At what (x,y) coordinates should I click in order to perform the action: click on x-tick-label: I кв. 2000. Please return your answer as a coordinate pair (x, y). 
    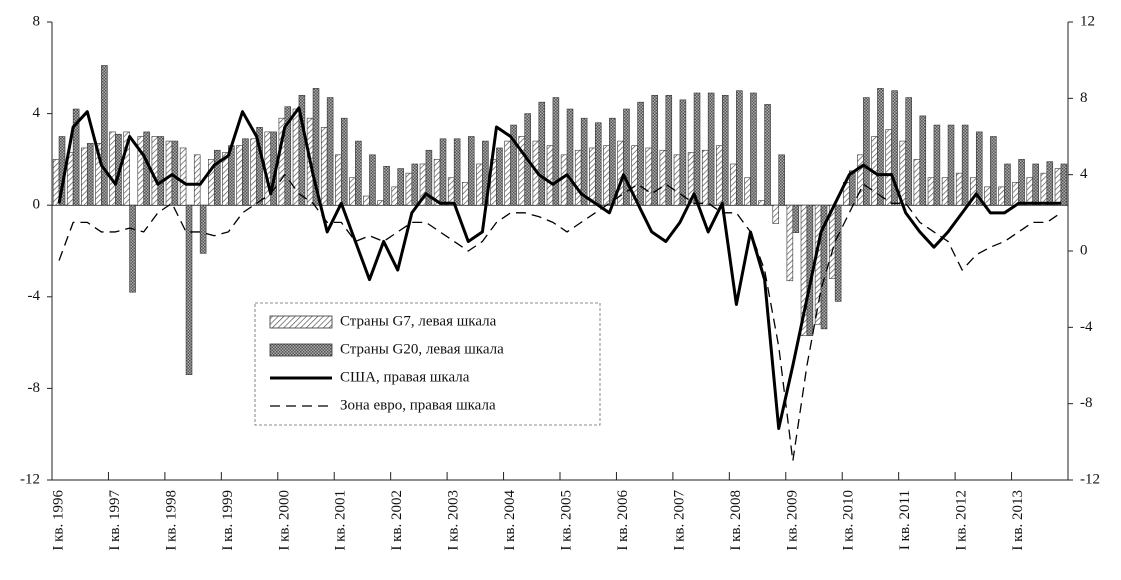
    Looking at the image, I should click on (284, 520).